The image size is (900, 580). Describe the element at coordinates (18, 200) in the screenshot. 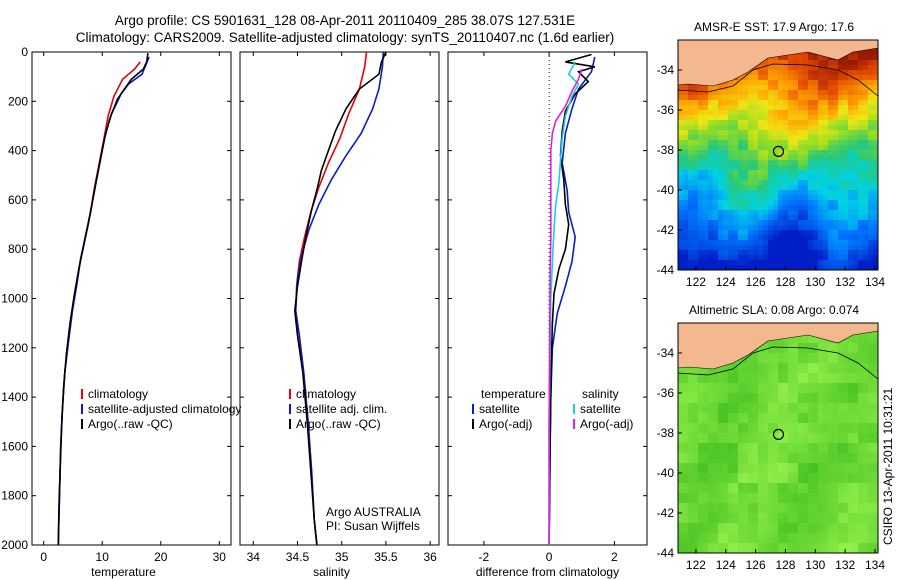

I see `y-tick-label: 600` at that location.